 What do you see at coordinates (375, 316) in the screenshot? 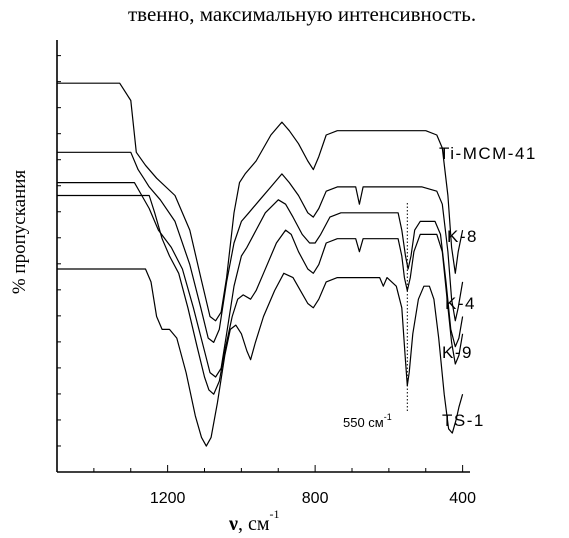
I see `annotation-group: 550 см-1` at bounding box center [375, 316].